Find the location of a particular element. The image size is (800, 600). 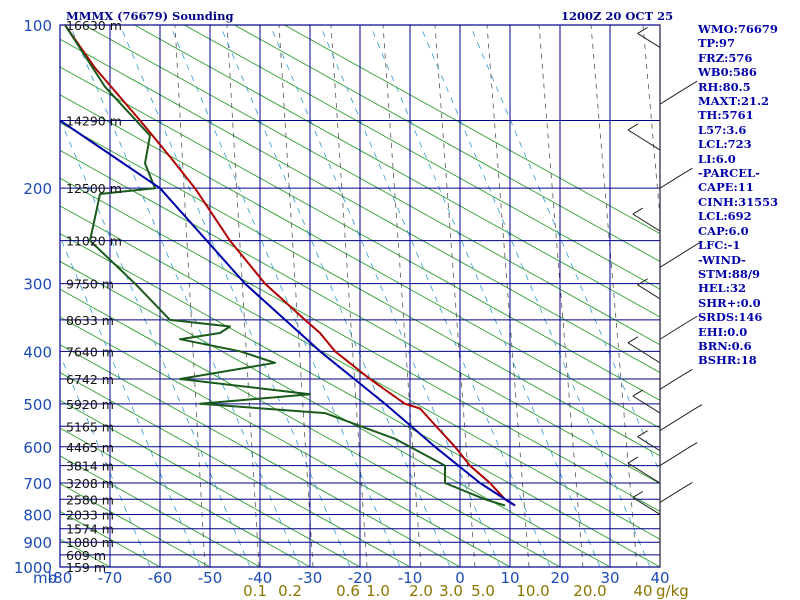

height-label: 2580 m is located at coordinates (90, 499).